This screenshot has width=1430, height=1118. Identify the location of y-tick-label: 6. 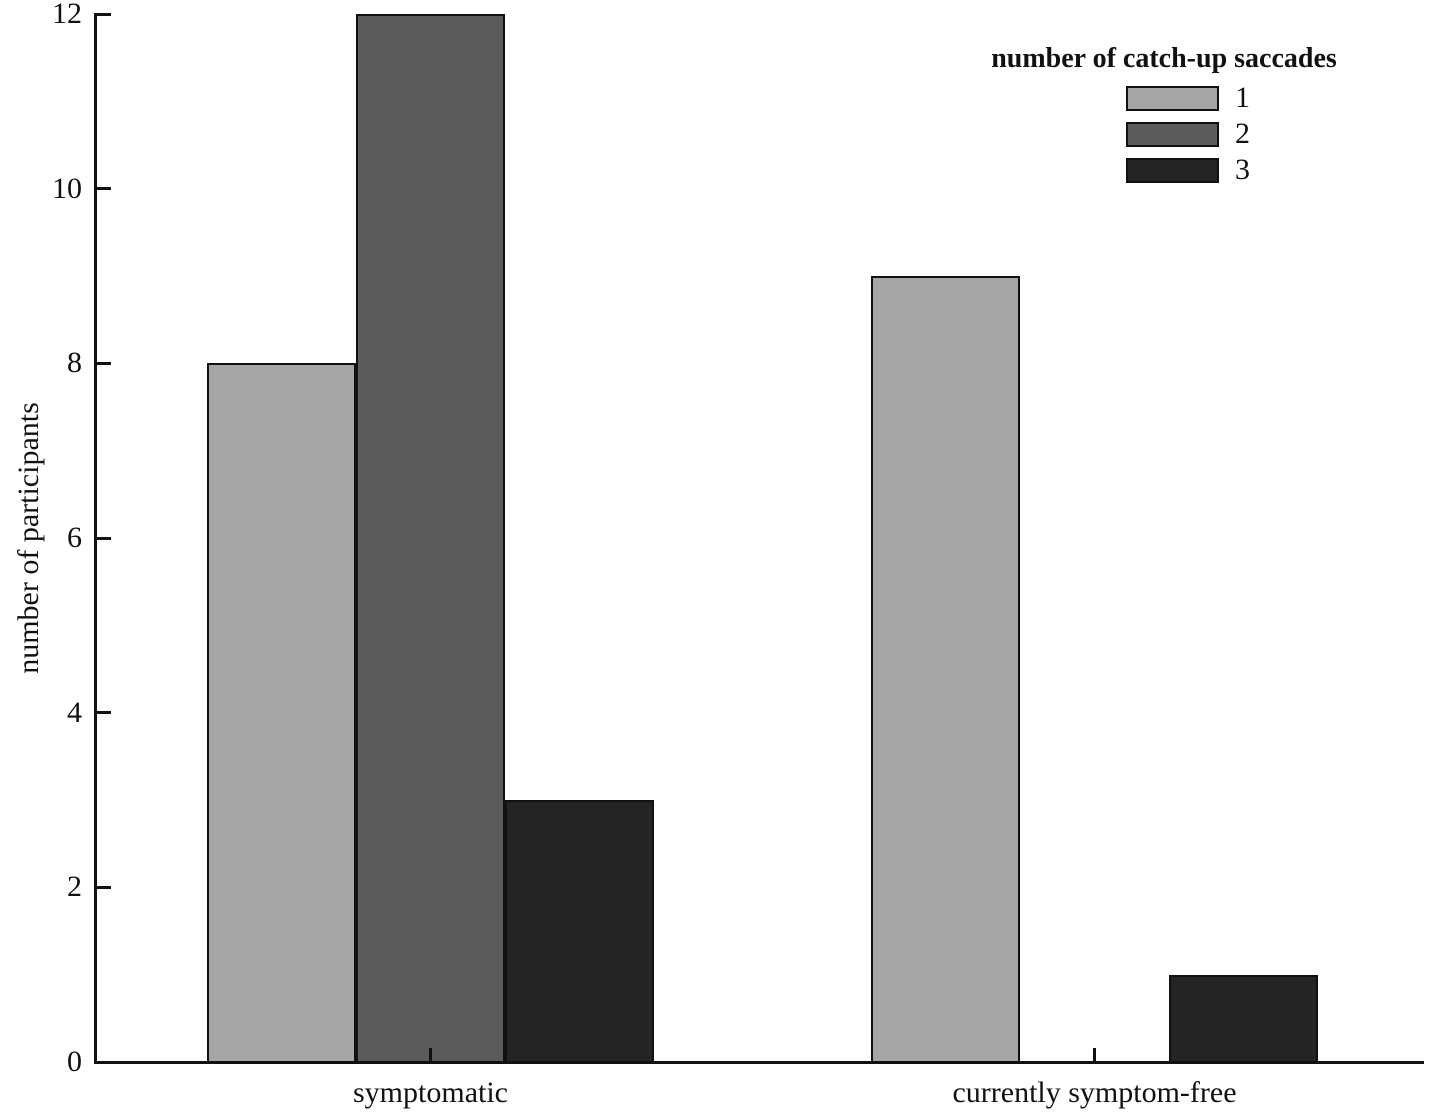
(74, 537).